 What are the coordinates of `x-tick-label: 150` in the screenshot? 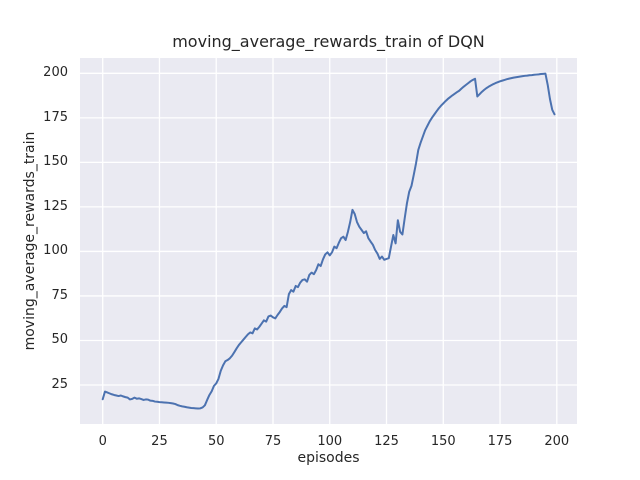 It's located at (443, 441).